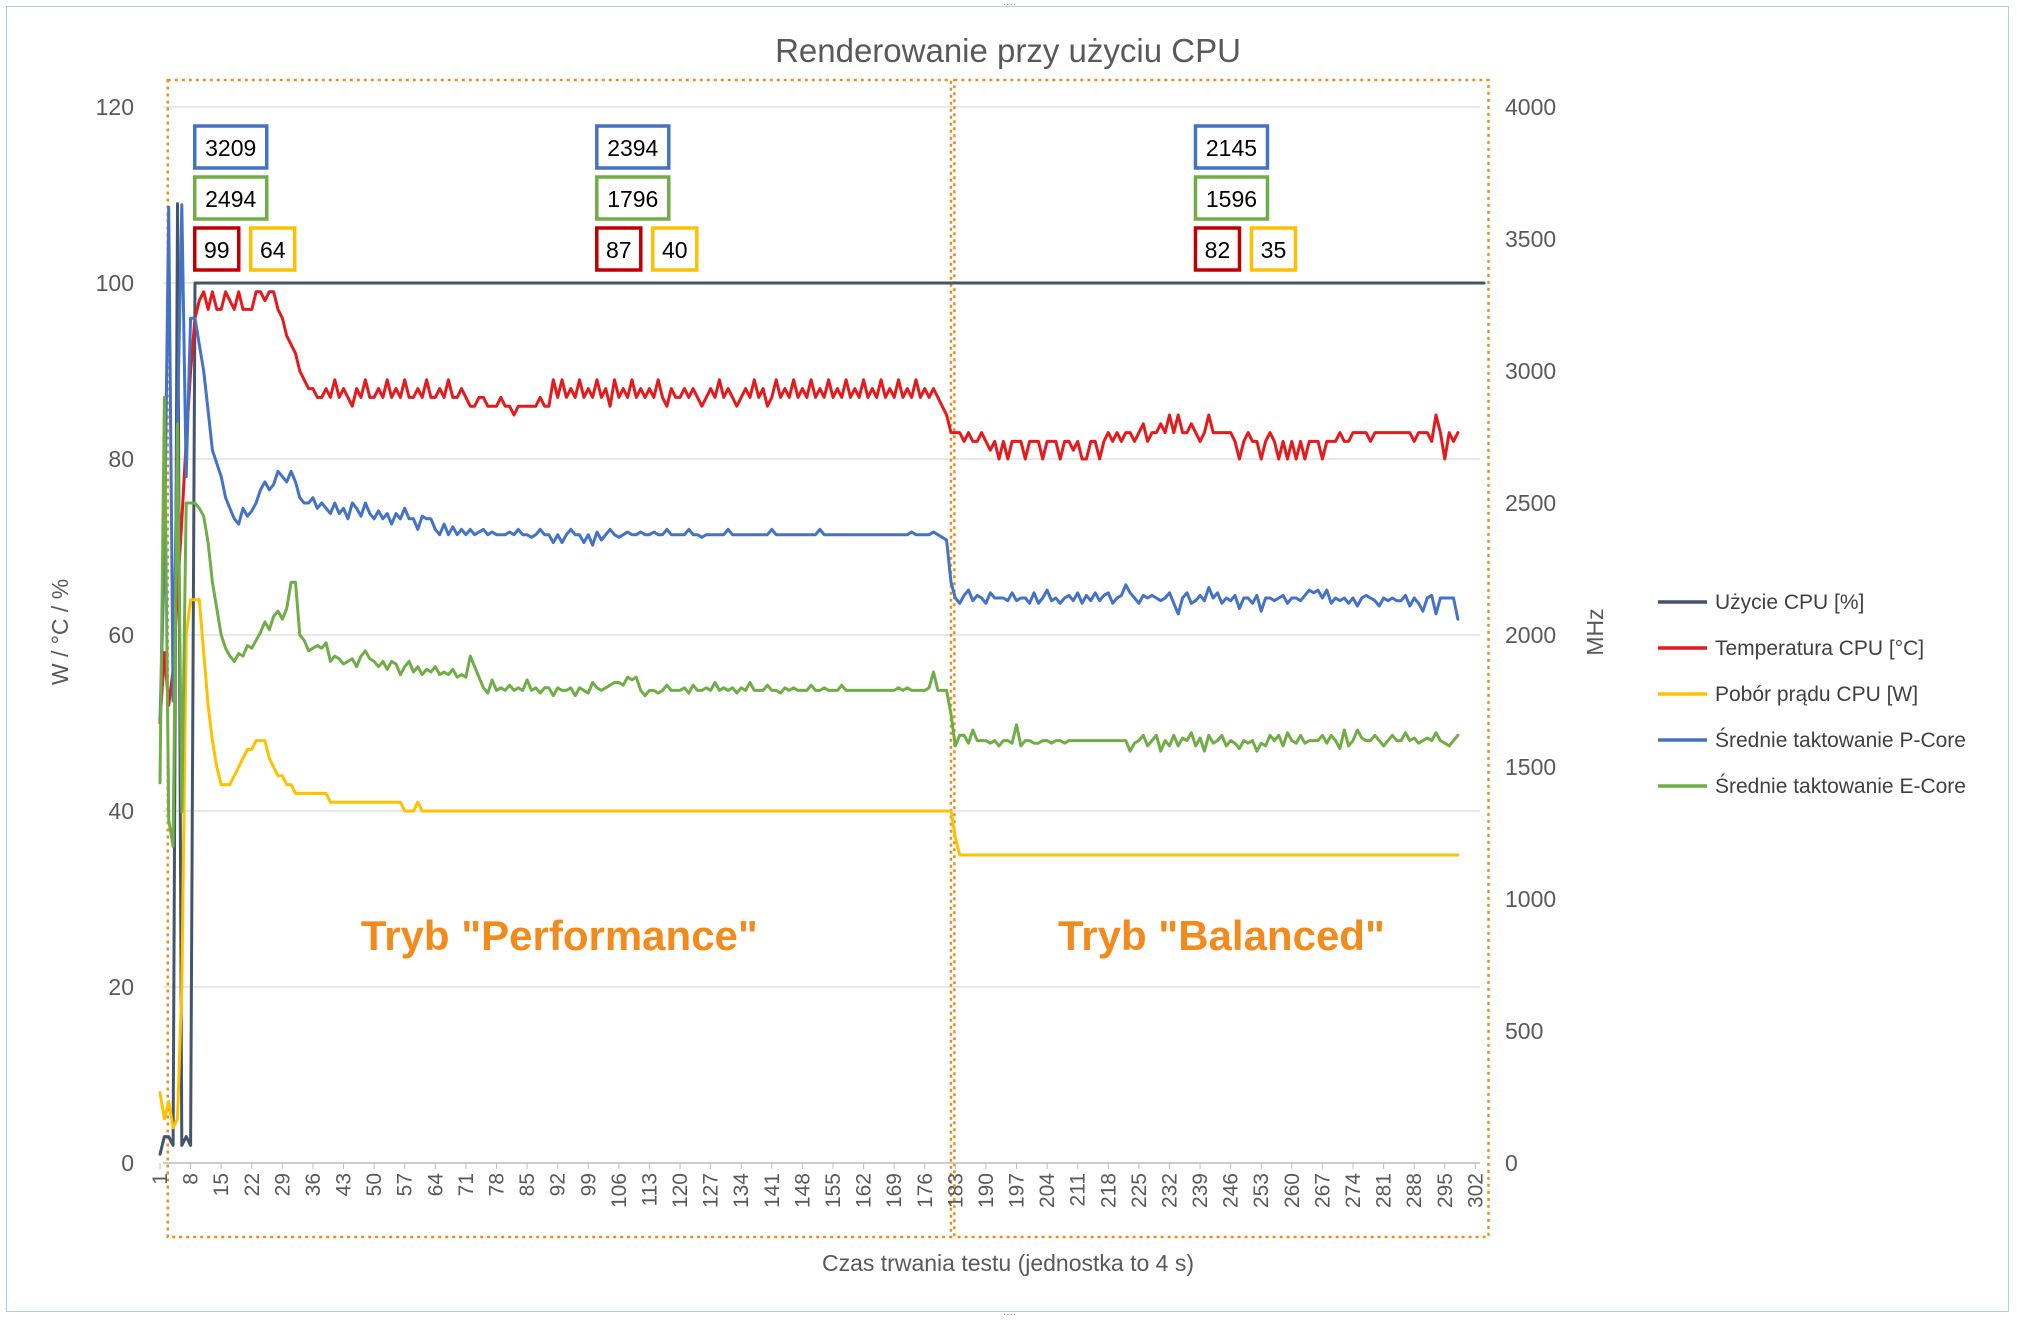 Image resolution: width=2017 pixels, height=1320 pixels. Describe the element at coordinates (127, 1163) in the screenshot. I see `y-tick-label: 0` at that location.